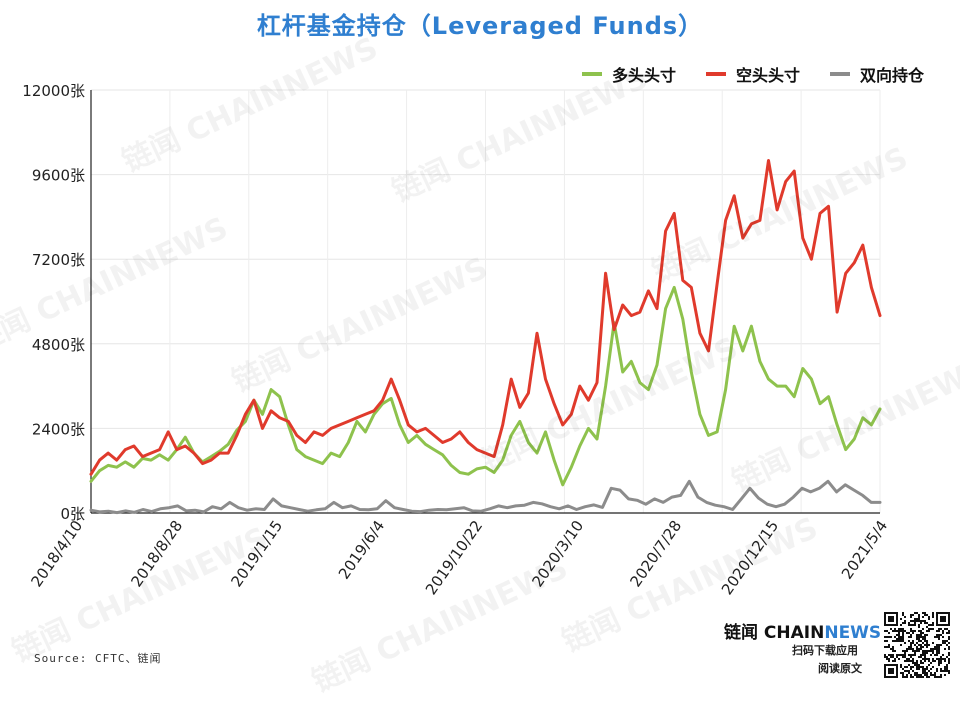 The image size is (960, 701). What do you see at coordinates (752, 74) in the screenshot?
I see `legend: 多头头寸 空头头寸 双向持仓` at bounding box center [752, 74].